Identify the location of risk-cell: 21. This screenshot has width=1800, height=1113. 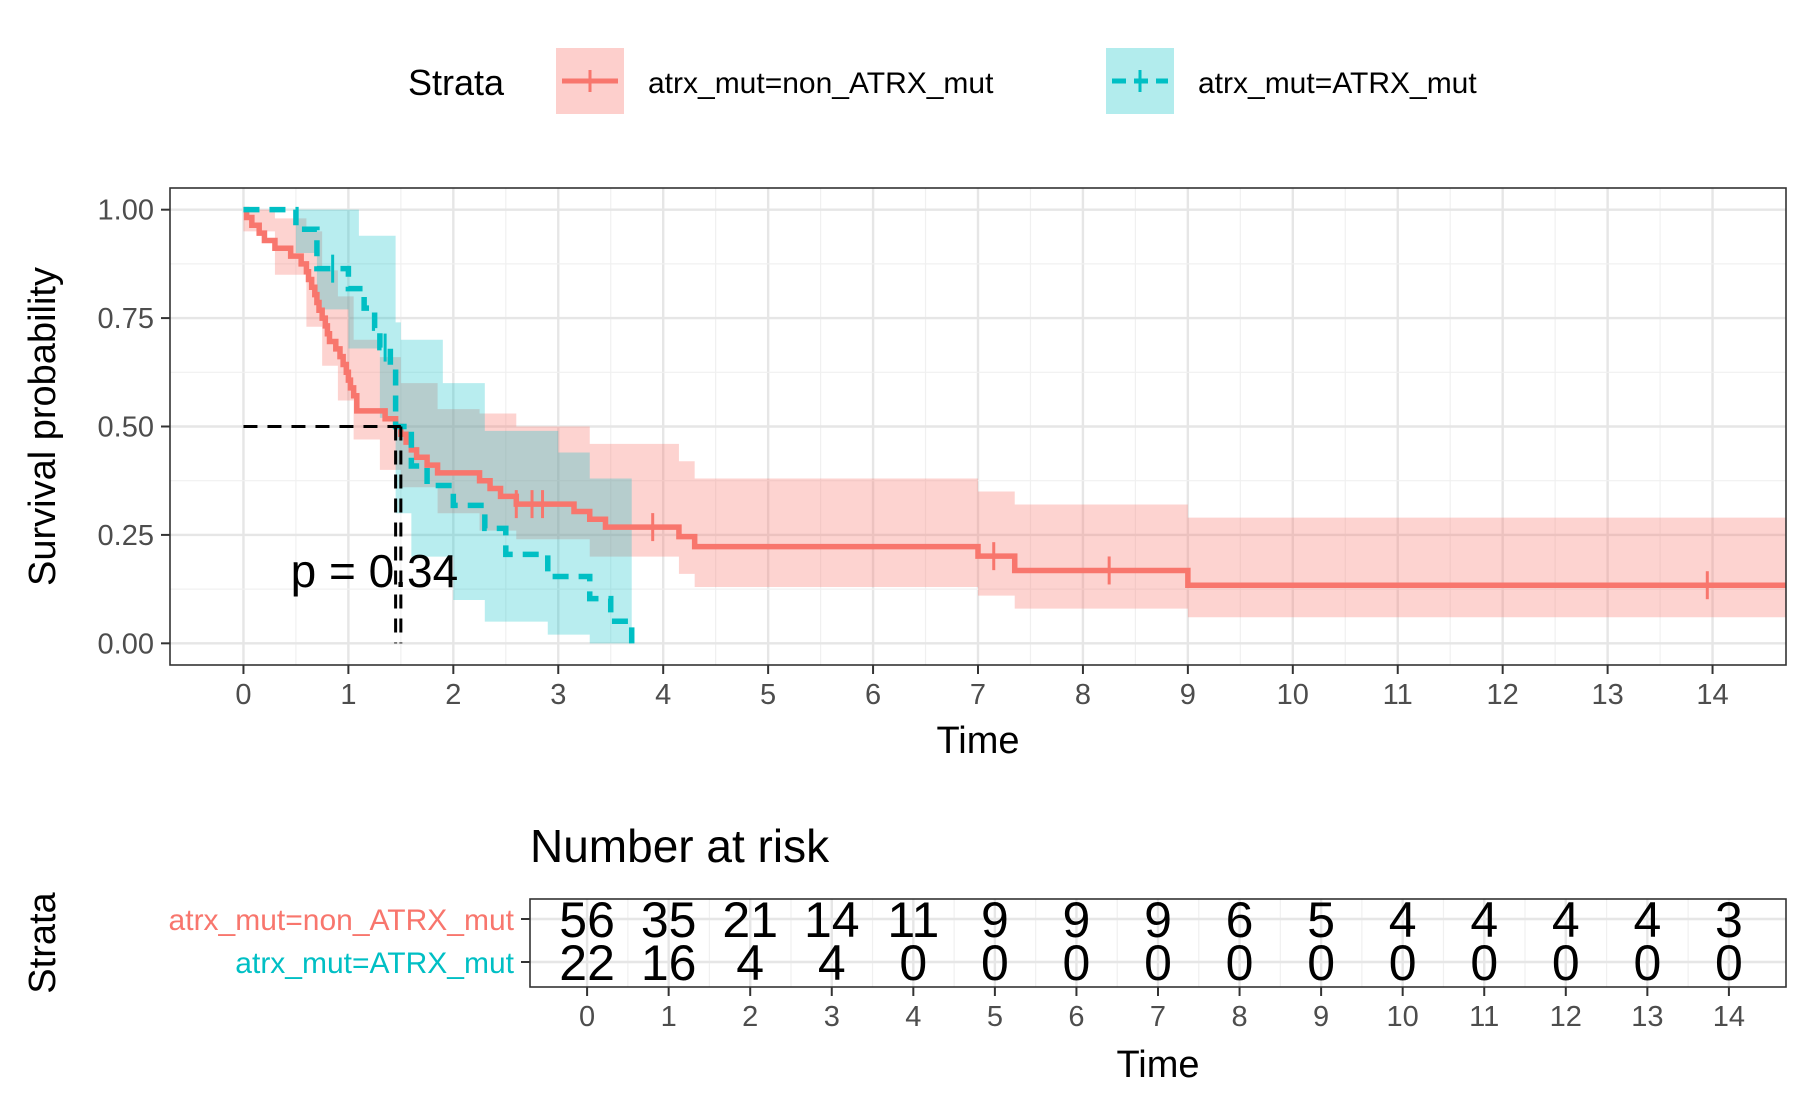
(750, 920).